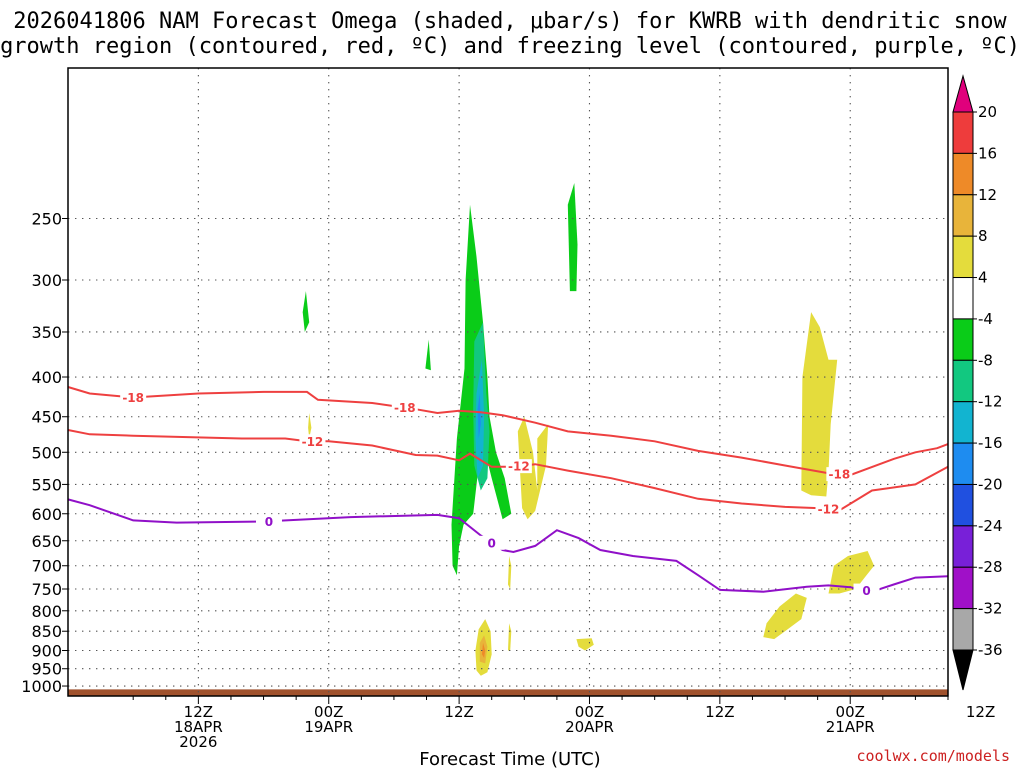  I want to click on contour-label-1-2: -12, so click(829, 510).